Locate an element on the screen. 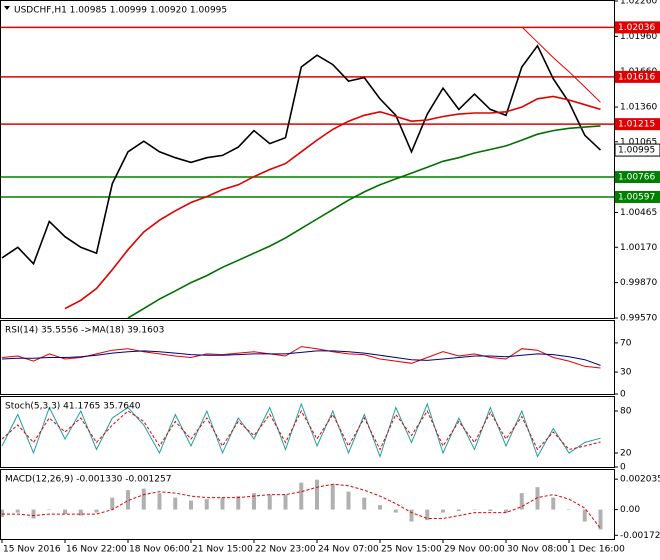  y-tick-label: 1.02260 is located at coordinates (638, 3).